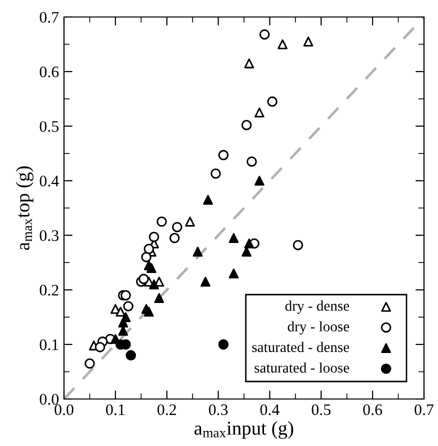  Describe the element at coordinates (270, 410) in the screenshot. I see `x-tick-label: 0.4` at that location.